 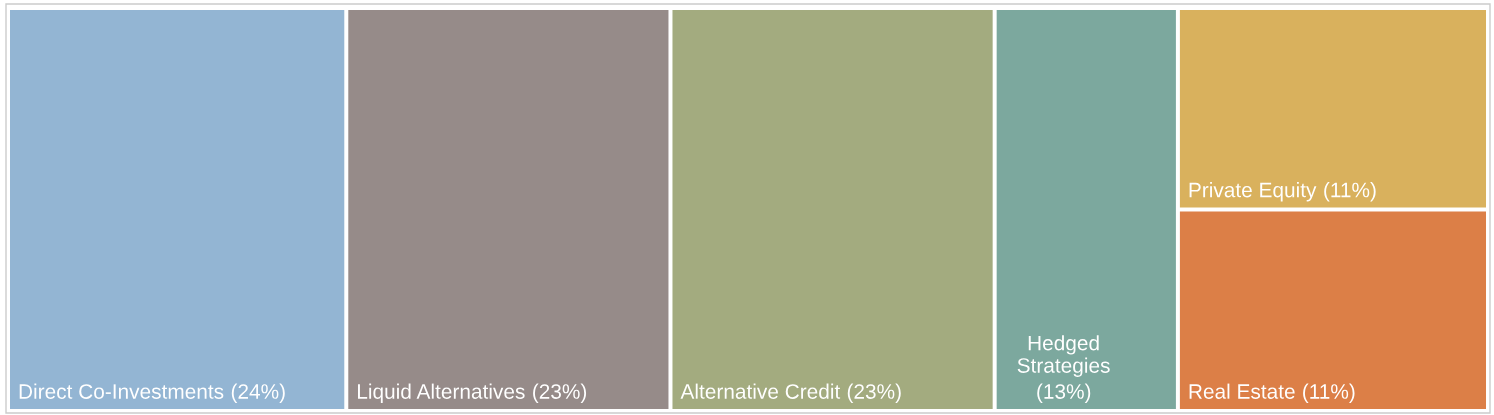 I want to click on data-label: (13%), so click(x=1064, y=393).